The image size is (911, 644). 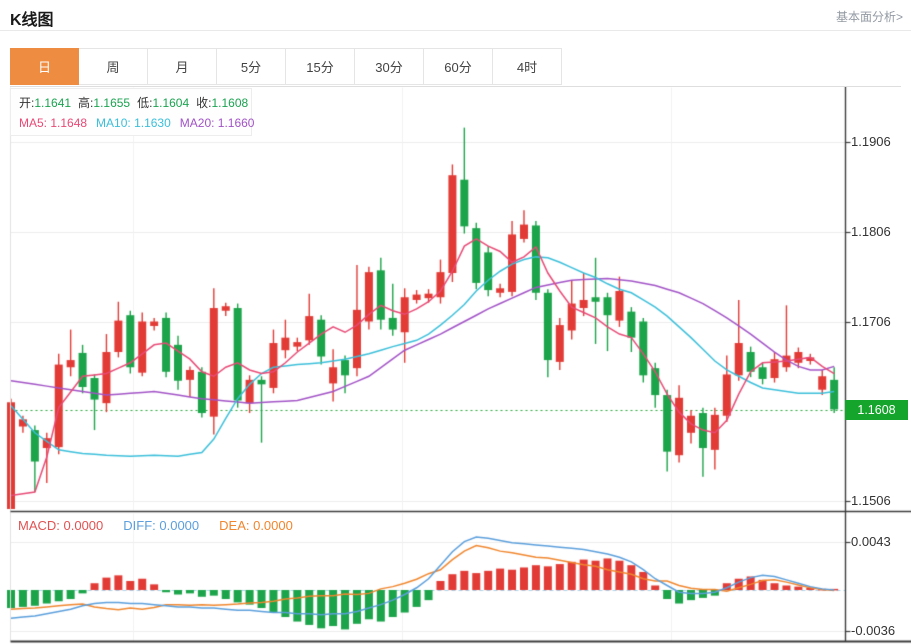 What do you see at coordinates (113, 66) in the screenshot?
I see `tab-period-1: 周` at bounding box center [113, 66].